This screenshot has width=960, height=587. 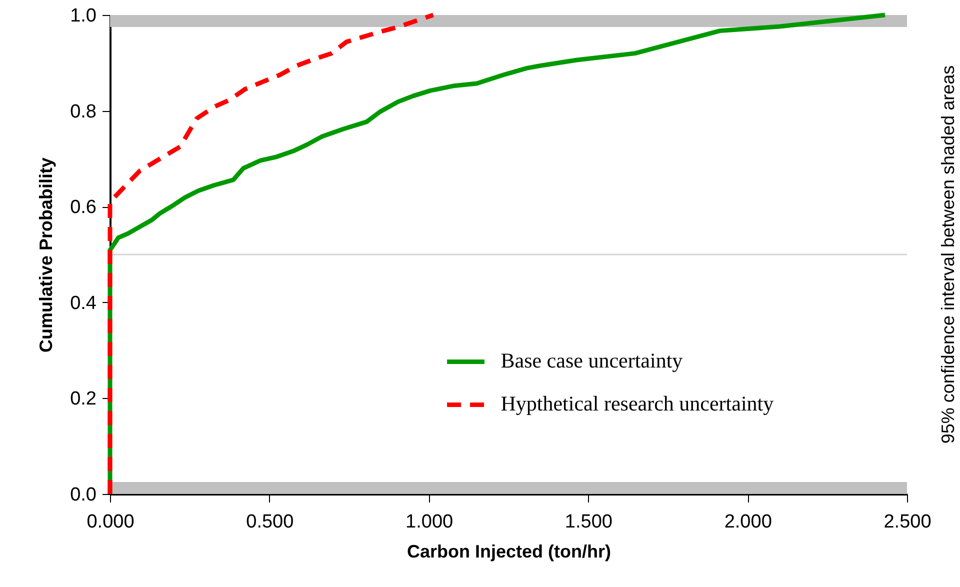 I want to click on x-tick-label: 0.500, so click(x=270, y=522).